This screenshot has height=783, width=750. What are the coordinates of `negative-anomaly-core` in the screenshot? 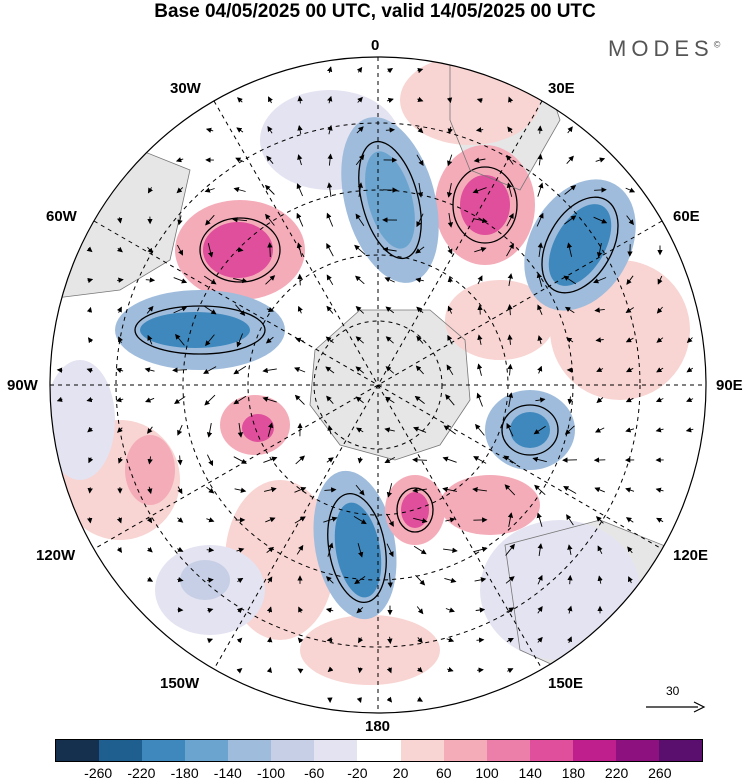 It's located at (390, 200).